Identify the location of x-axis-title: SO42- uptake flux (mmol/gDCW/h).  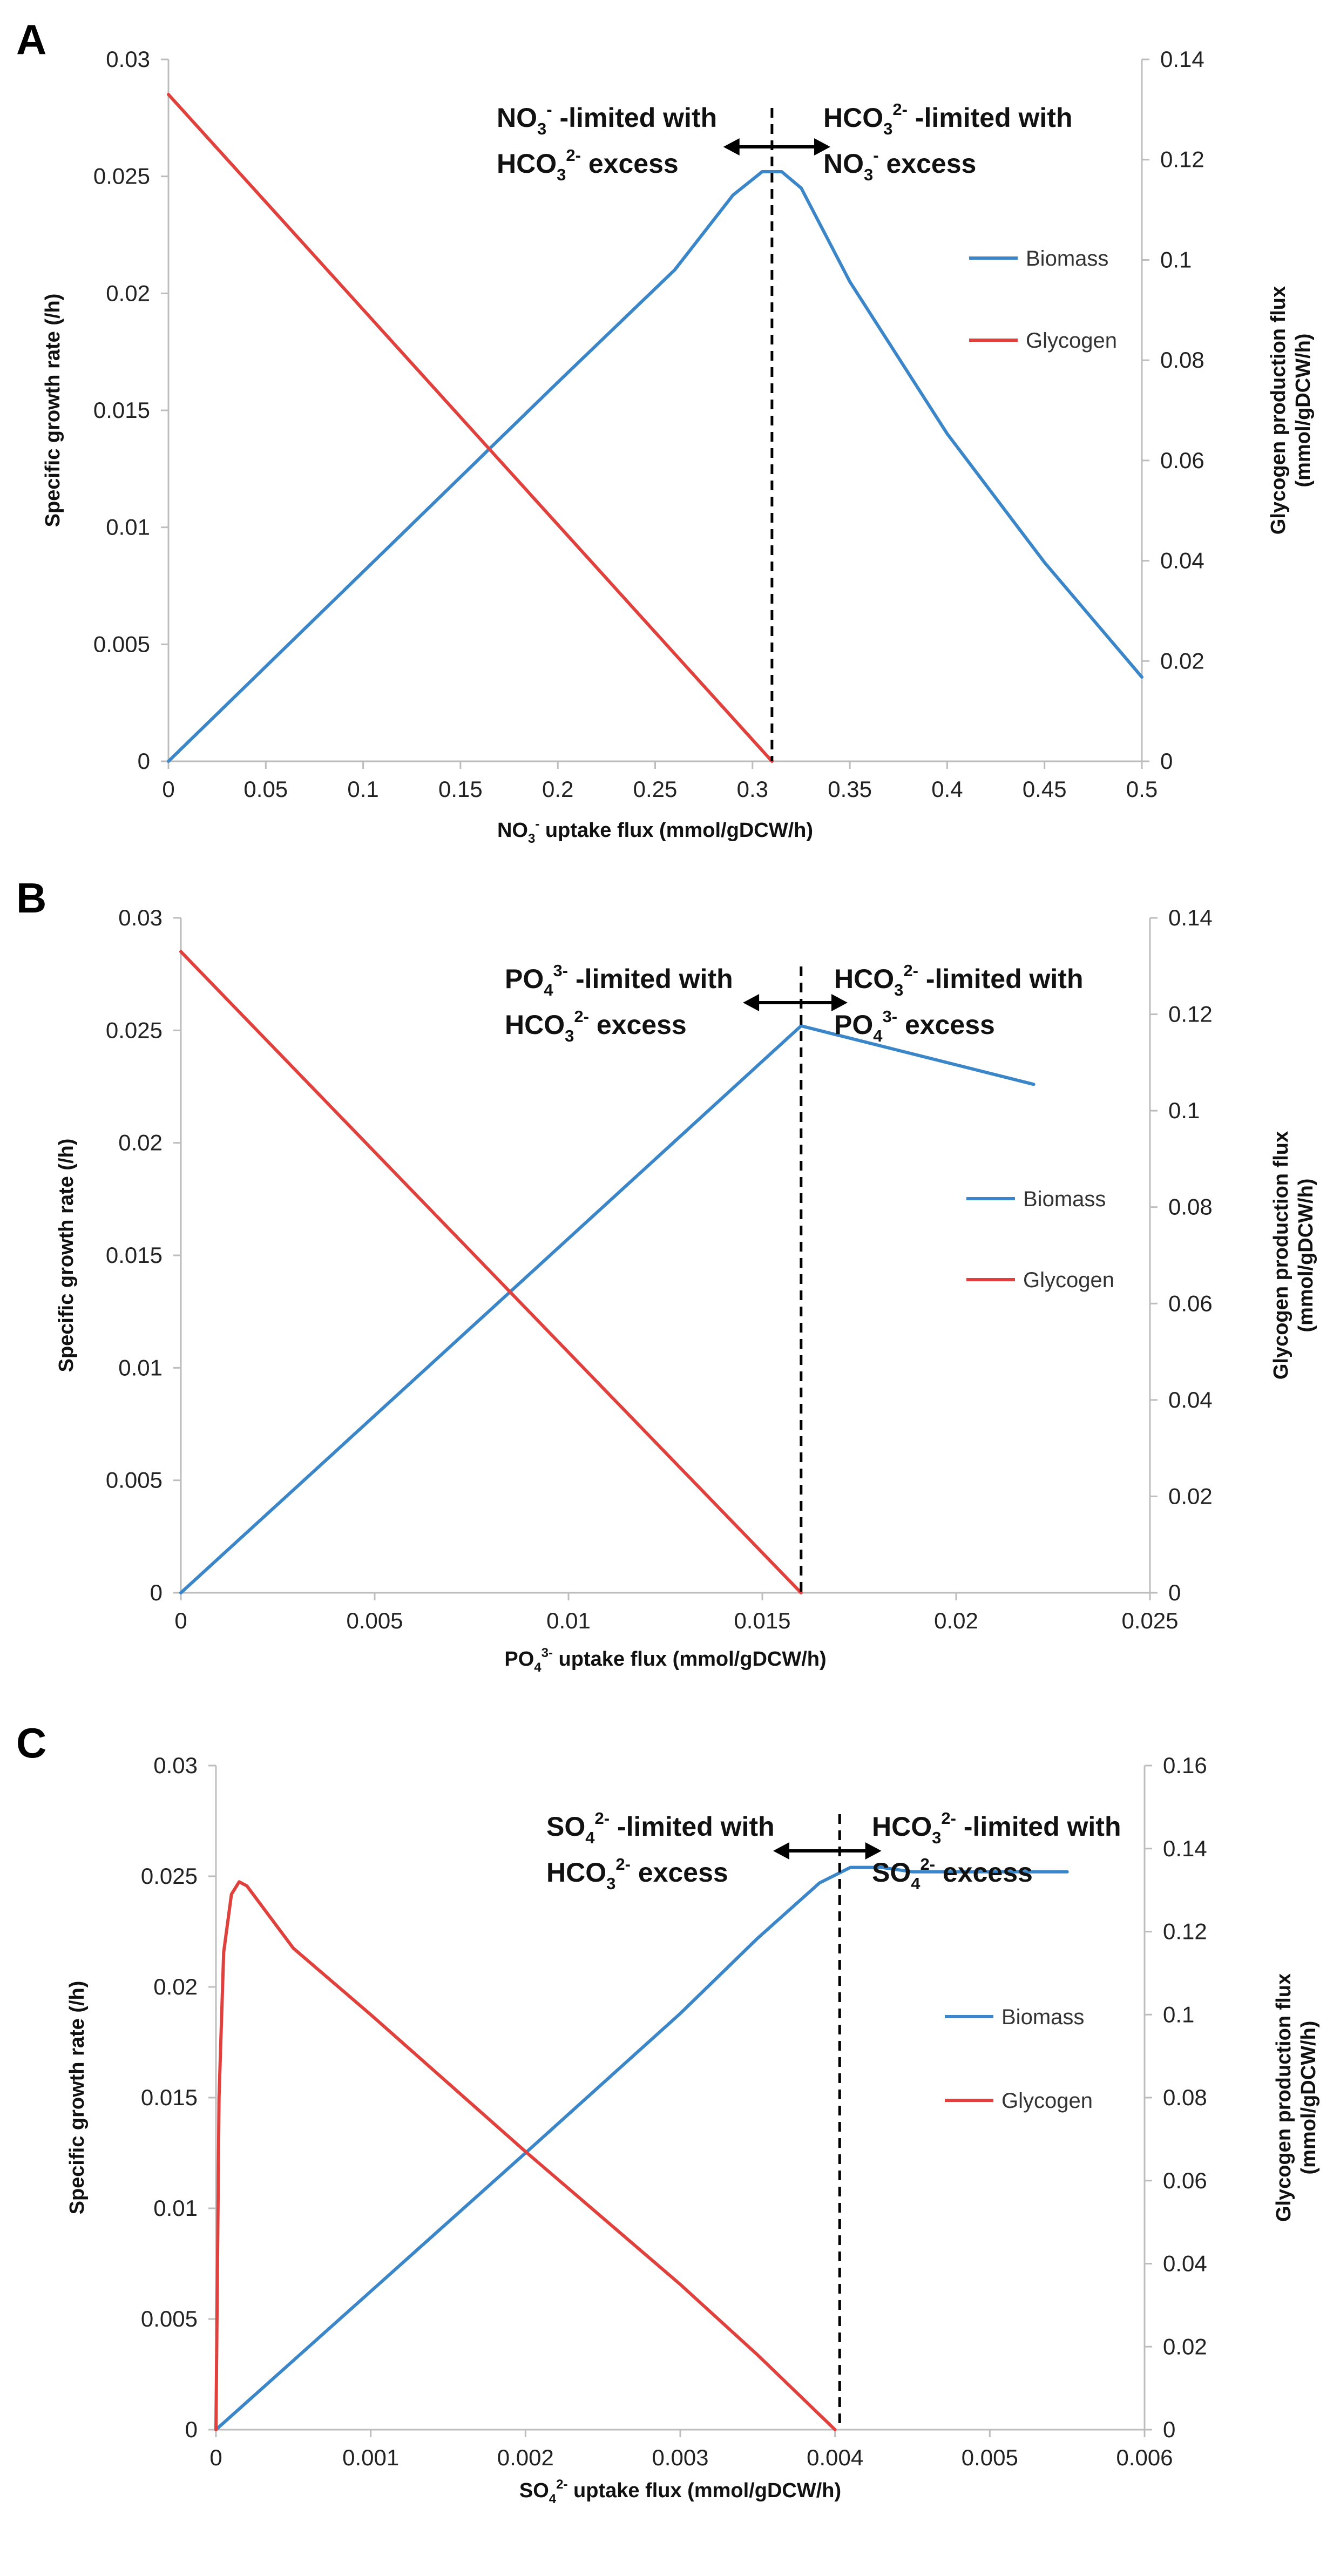
(680, 2492).